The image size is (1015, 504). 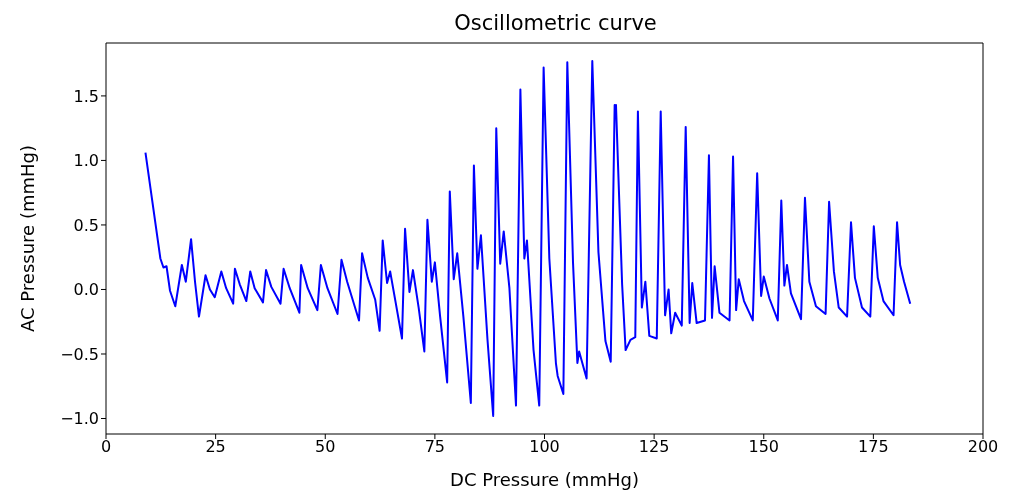 What do you see at coordinates (544, 479) in the screenshot?
I see `x-axis-title: DC Pressure (mmHg)` at bounding box center [544, 479].